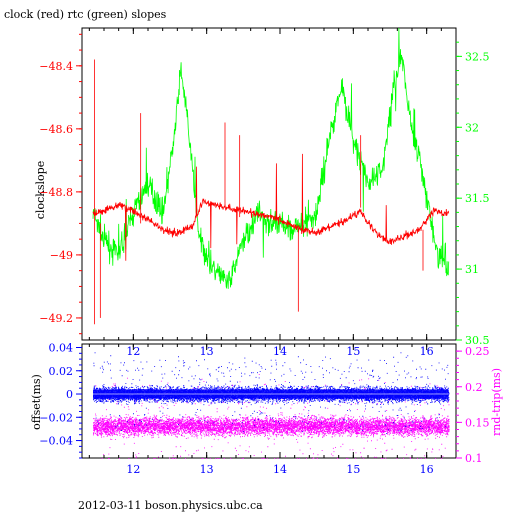 This screenshot has width=512, height=512. Describe the element at coordinates (427, 351) in the screenshot. I see `top-x-tick-label: 16` at that location.